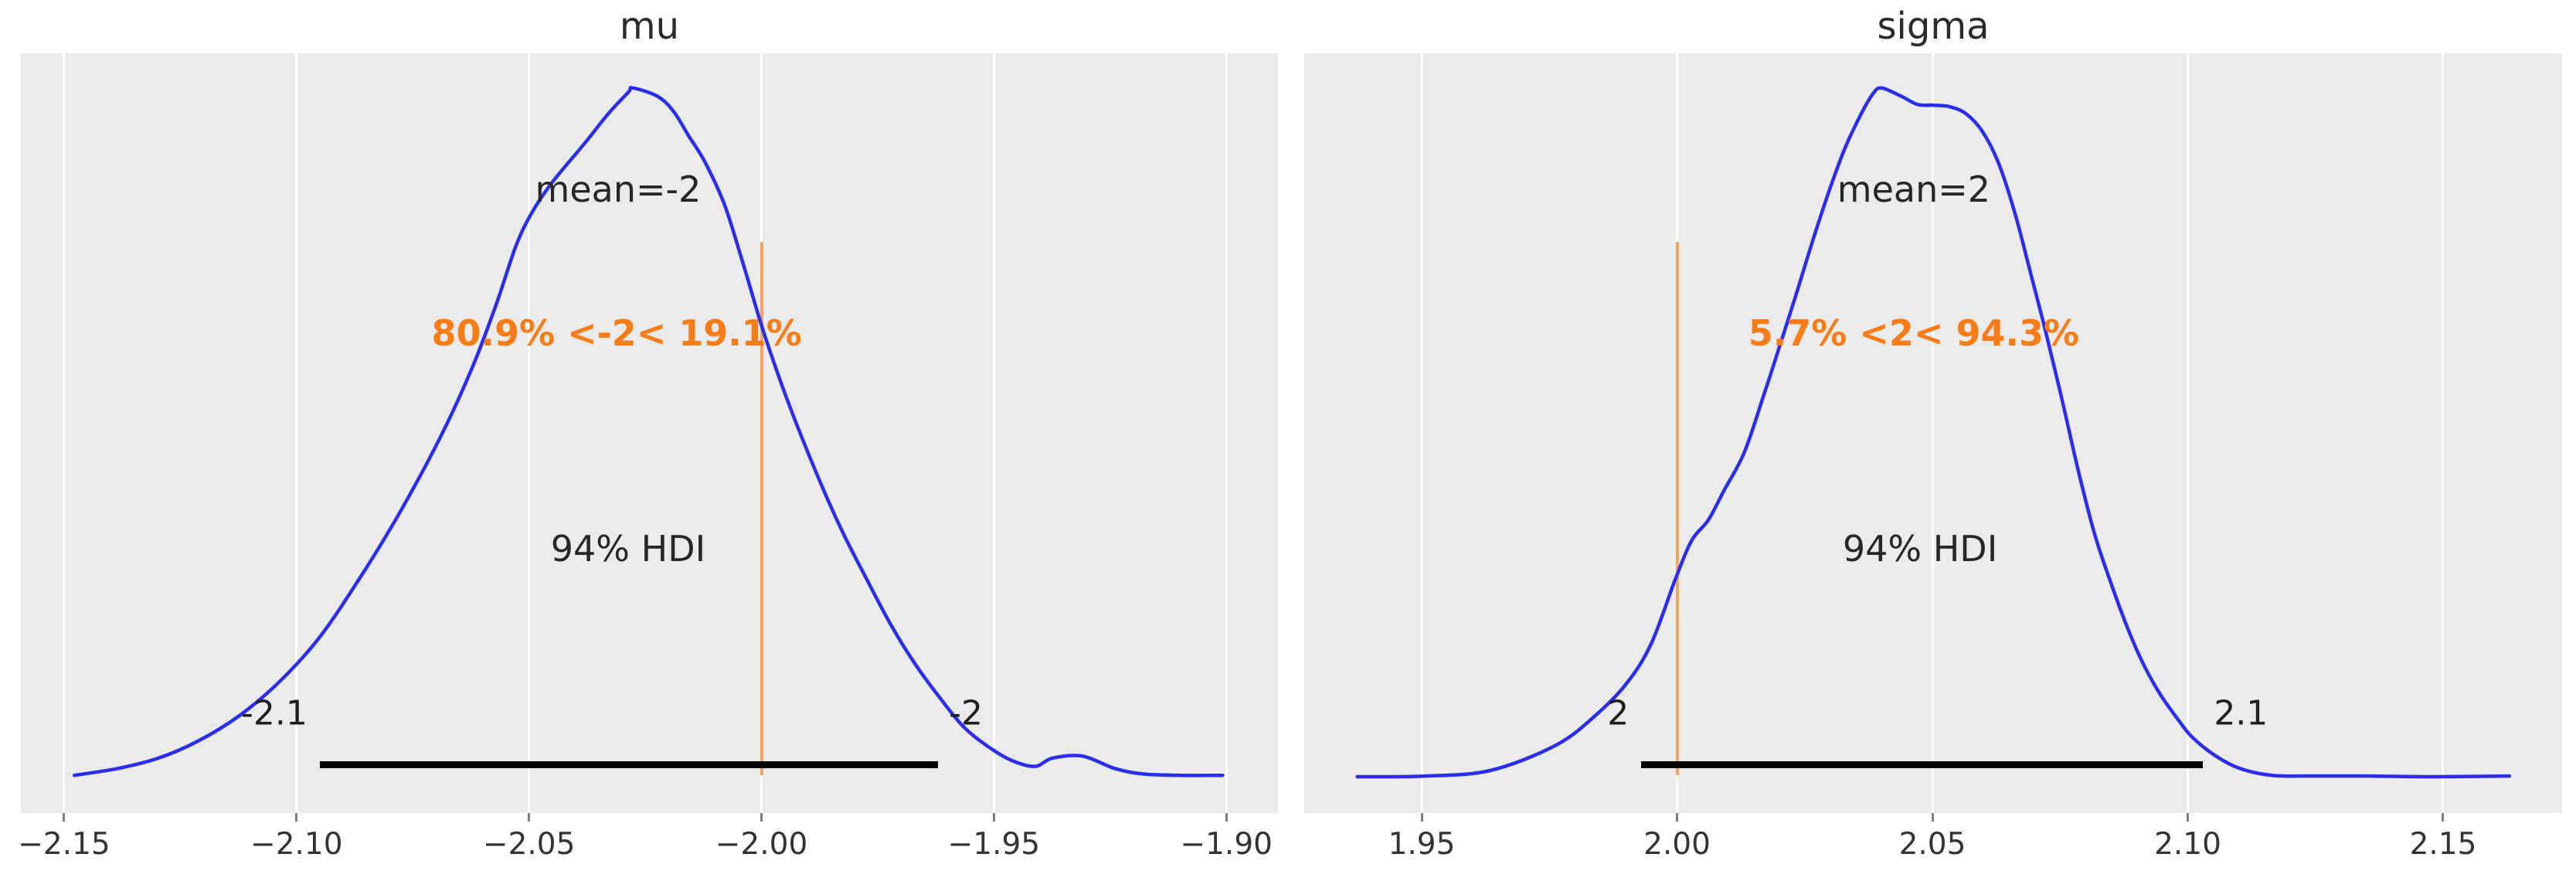 This screenshot has width=2576, height=871. What do you see at coordinates (1933, 27) in the screenshot?
I see `panel-title-sigma: sigma` at bounding box center [1933, 27].